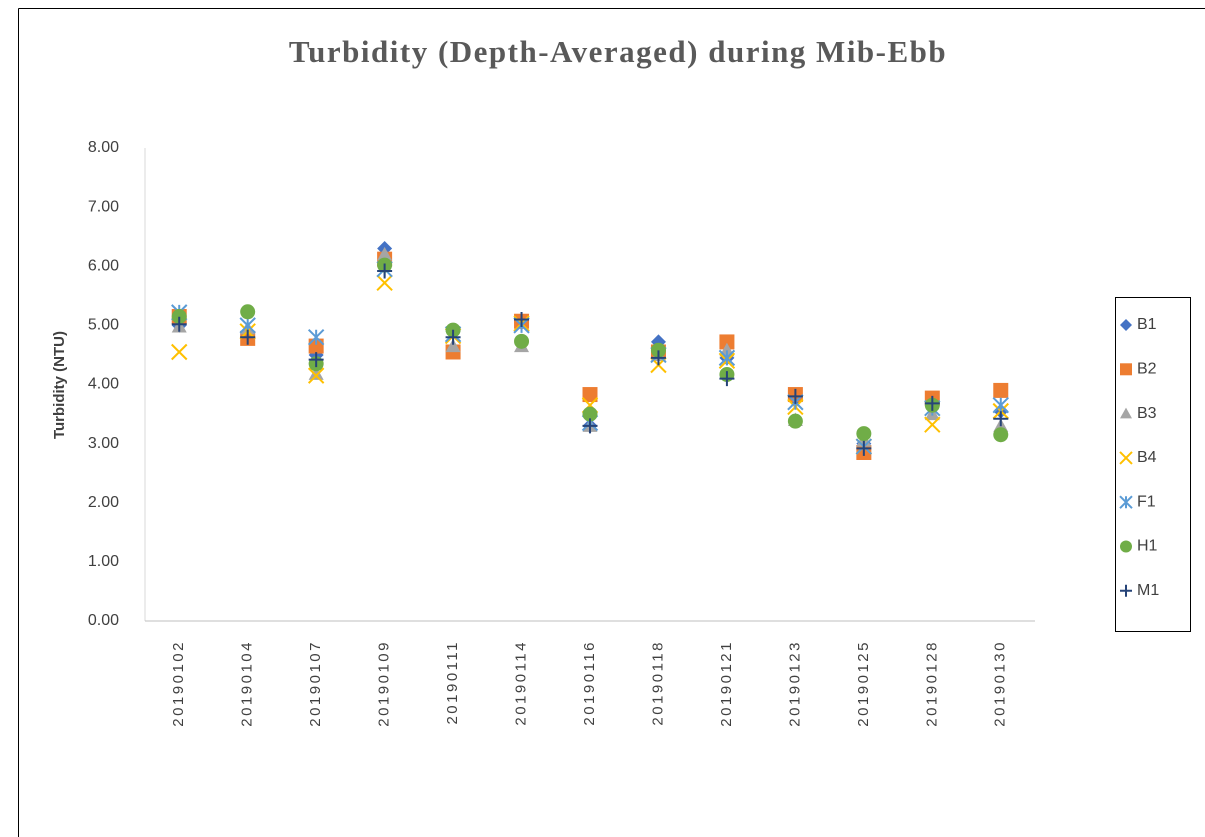 Image resolution: width=1205 pixels, height=837 pixels. I want to click on y-tick-label: 1.00, so click(103, 561).